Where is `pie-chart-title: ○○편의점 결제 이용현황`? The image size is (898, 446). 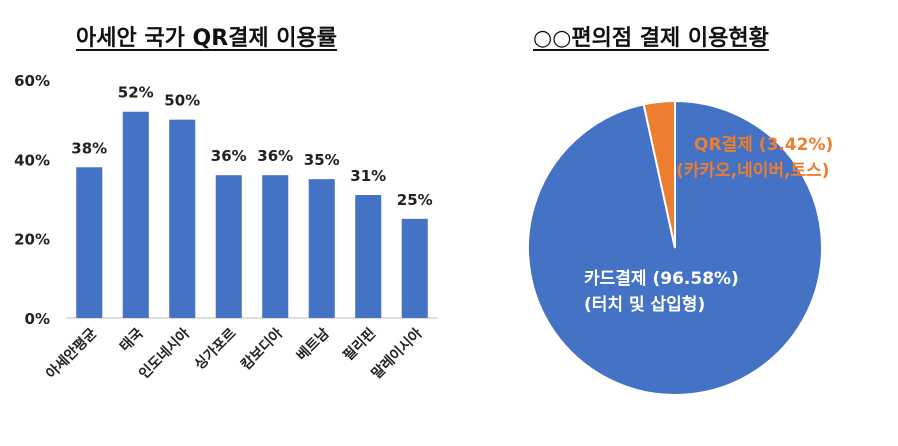
pie-chart-title: ○○편의점 결제 이용현황 is located at coordinates (651, 38).